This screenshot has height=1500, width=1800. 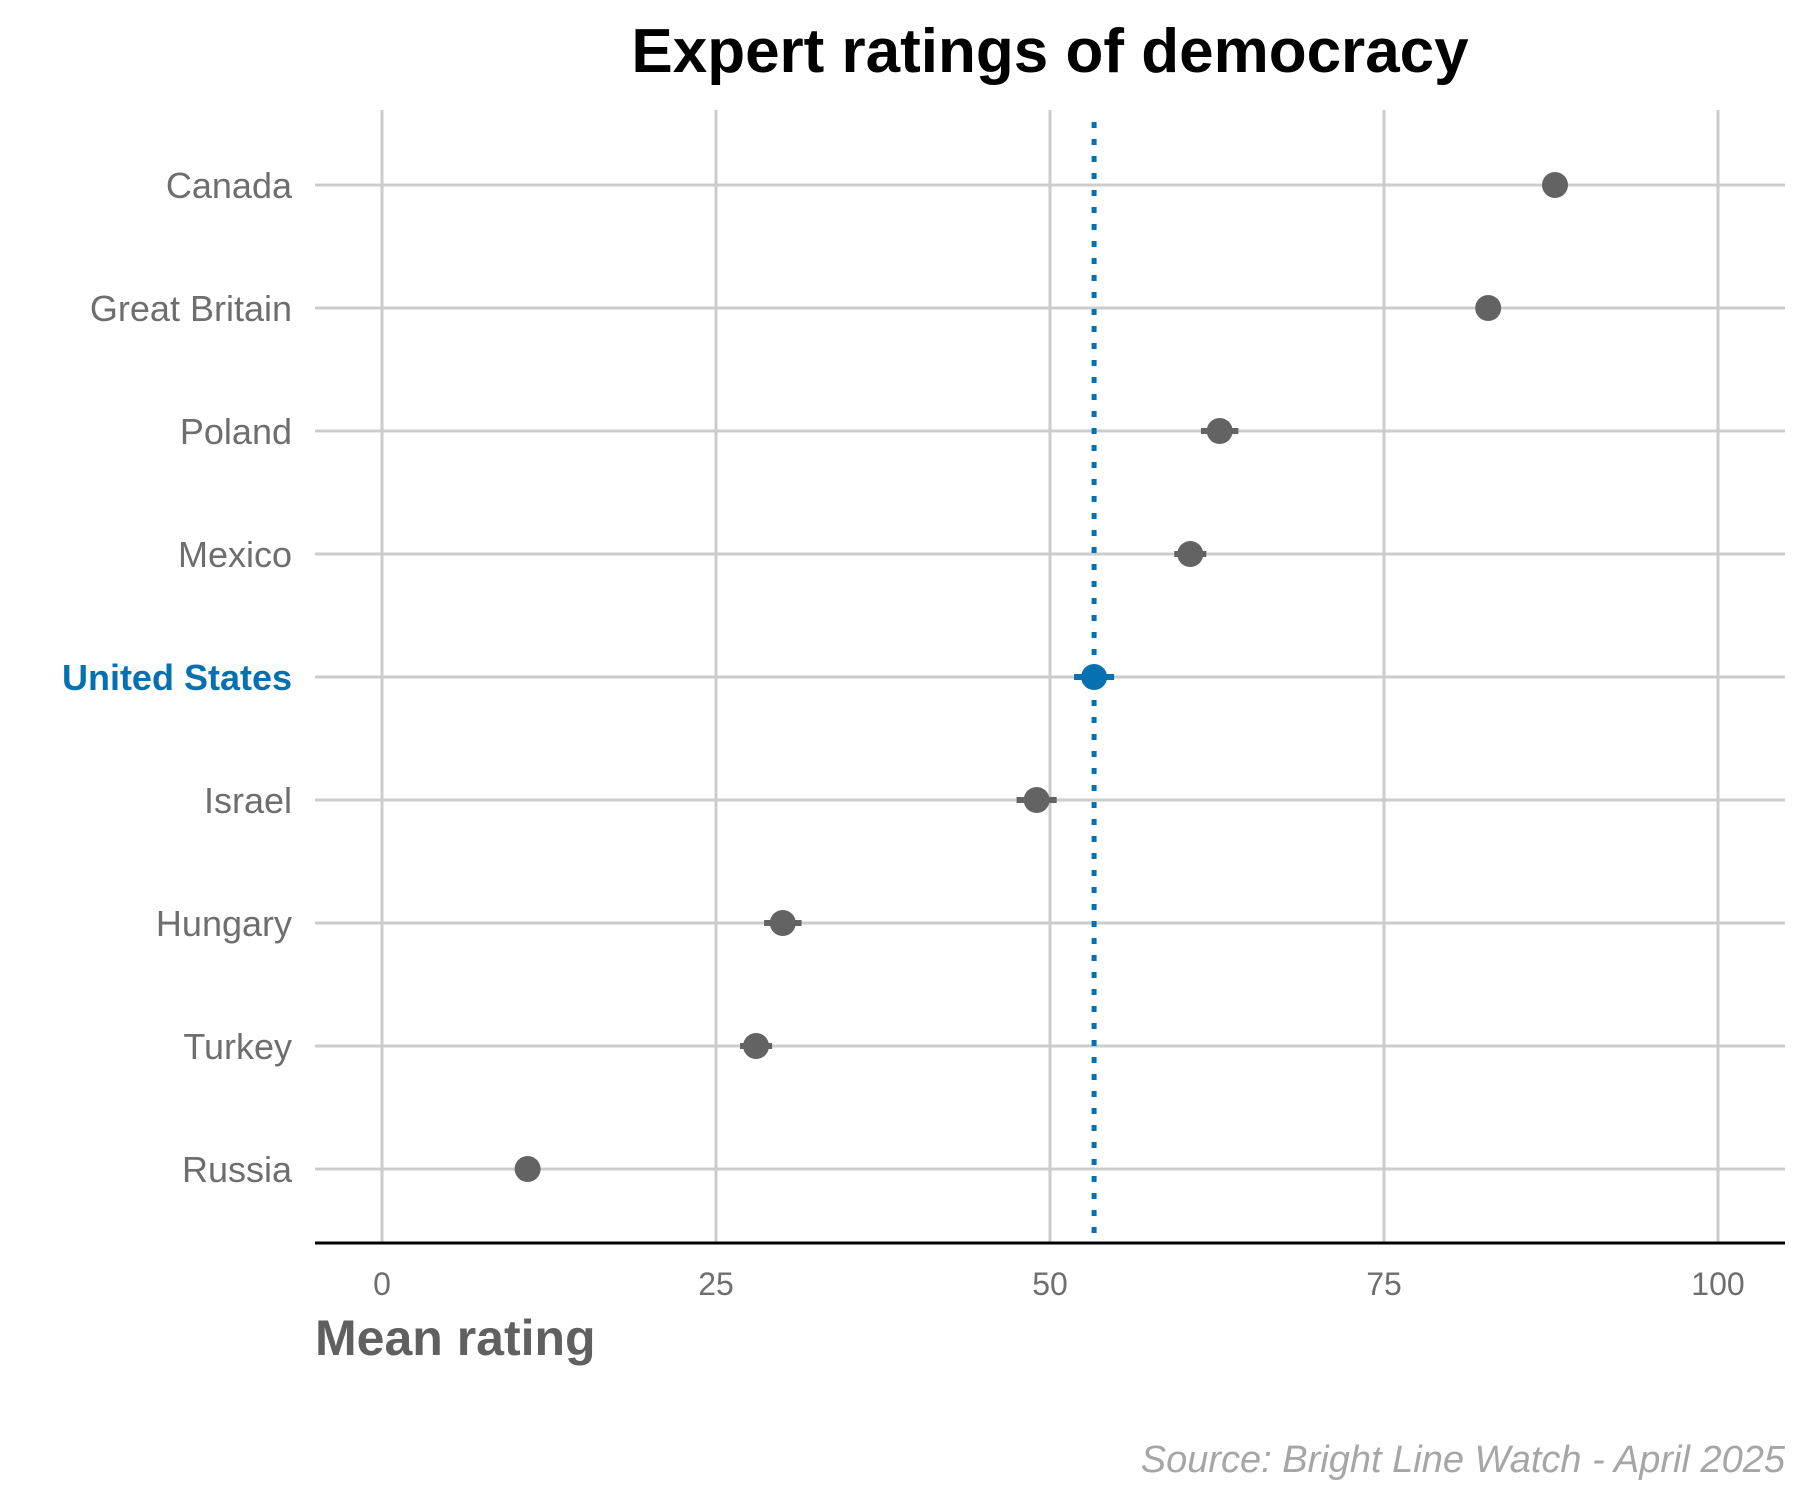 What do you see at coordinates (1050, 51) in the screenshot?
I see `chart-title: Expert ratings of democracy` at bounding box center [1050, 51].